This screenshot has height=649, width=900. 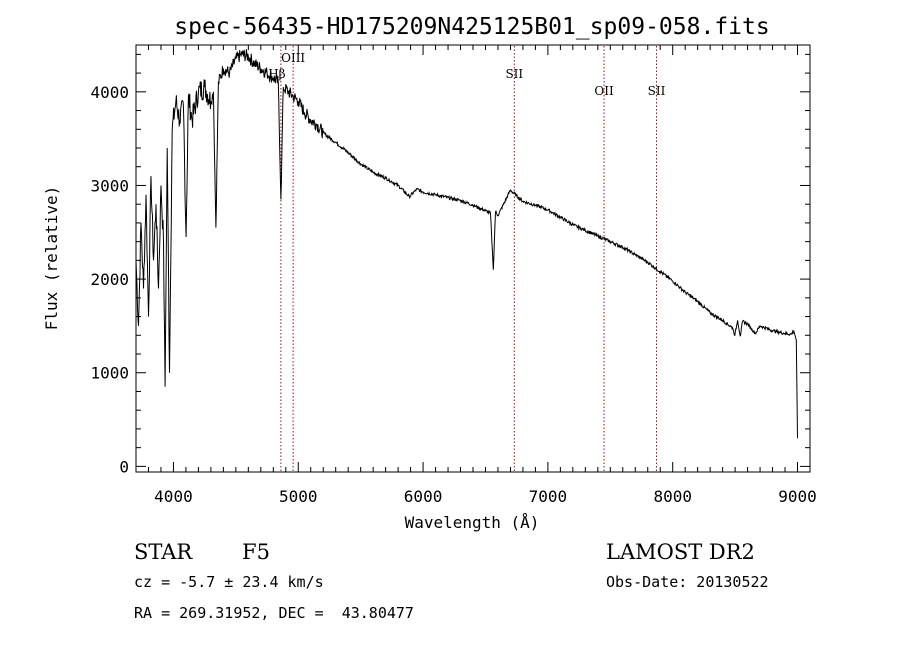 What do you see at coordinates (109, 373) in the screenshot?
I see `y-tick-label: 1000` at bounding box center [109, 373].